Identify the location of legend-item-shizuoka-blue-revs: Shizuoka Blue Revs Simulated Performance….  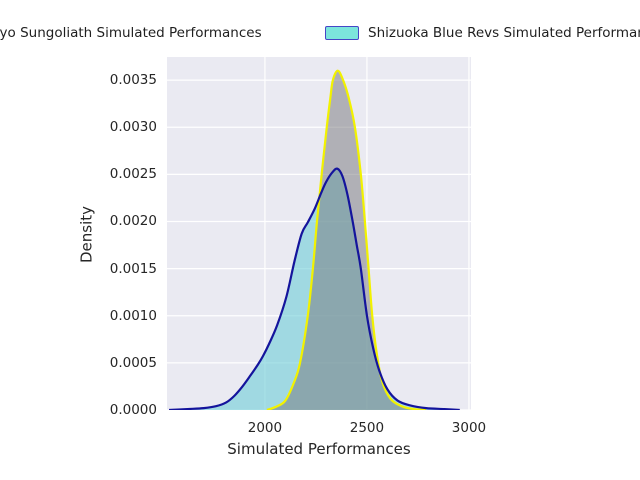
(482, 33).